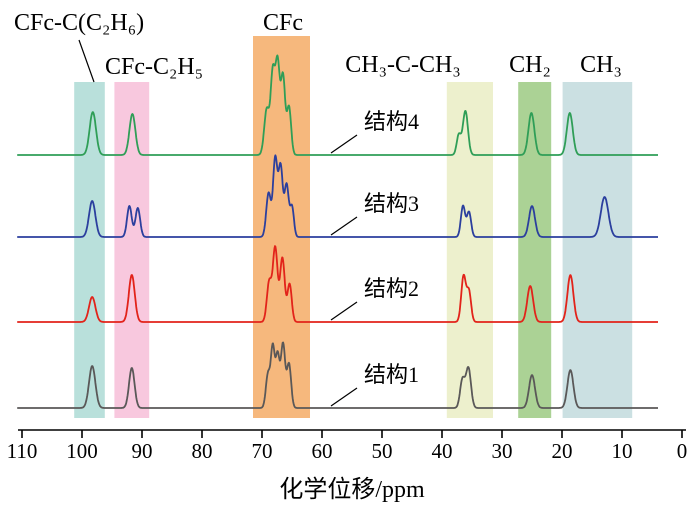  I want to click on spectrum-trace-结构2, so click(337, 284).